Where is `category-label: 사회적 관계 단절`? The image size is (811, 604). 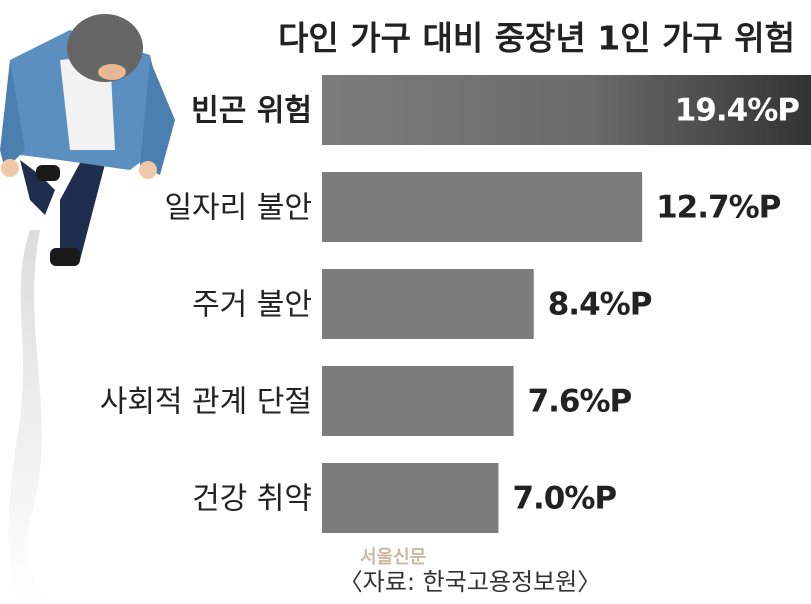
category-label: 사회적 관계 단절 is located at coordinates (206, 402).